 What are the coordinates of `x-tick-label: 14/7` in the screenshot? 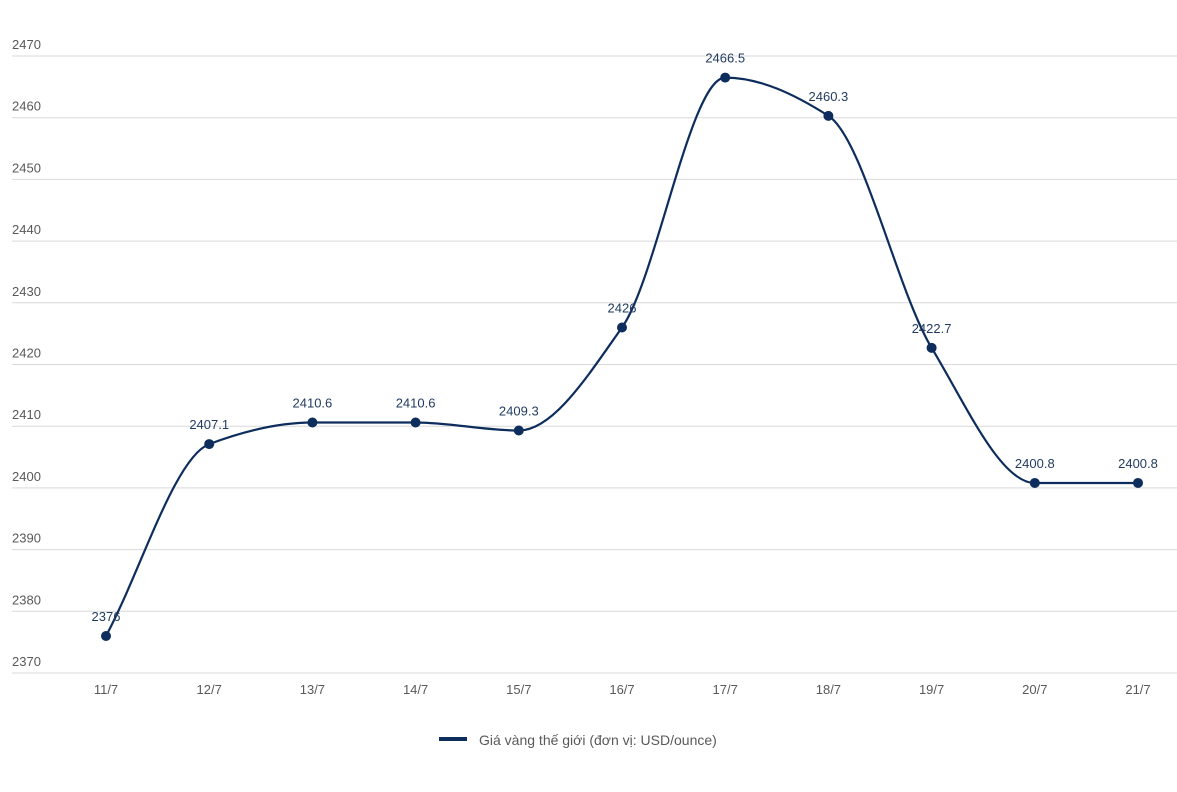 It's located at (415, 689).